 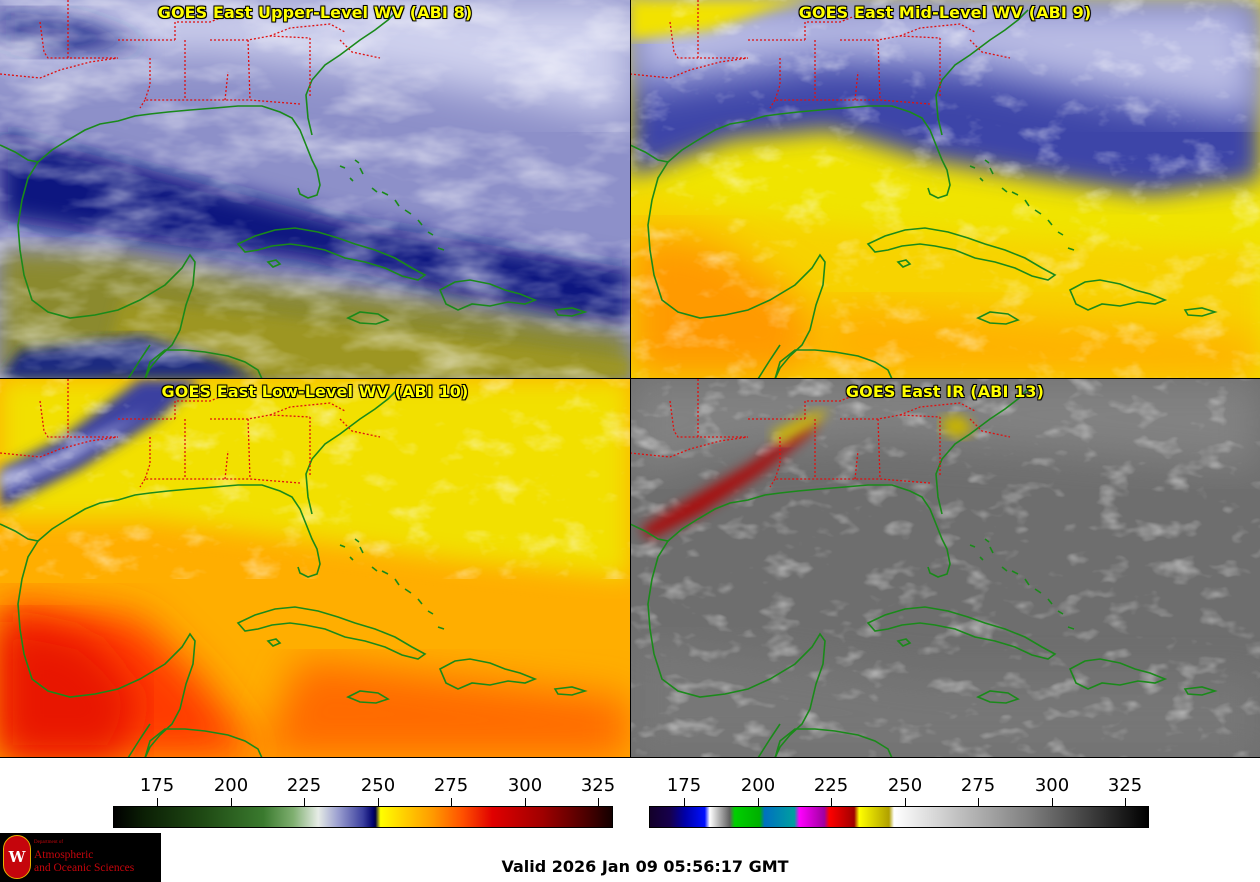 I want to click on panel-bottom-edge, so click(x=630, y=757).